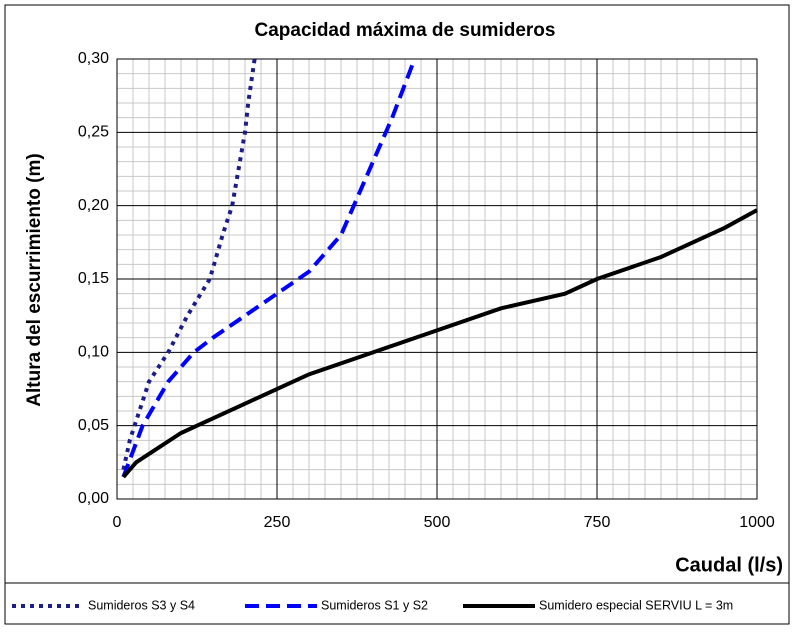  What do you see at coordinates (93, 425) in the screenshot?
I see `y-tick-label: 0,05` at bounding box center [93, 425].